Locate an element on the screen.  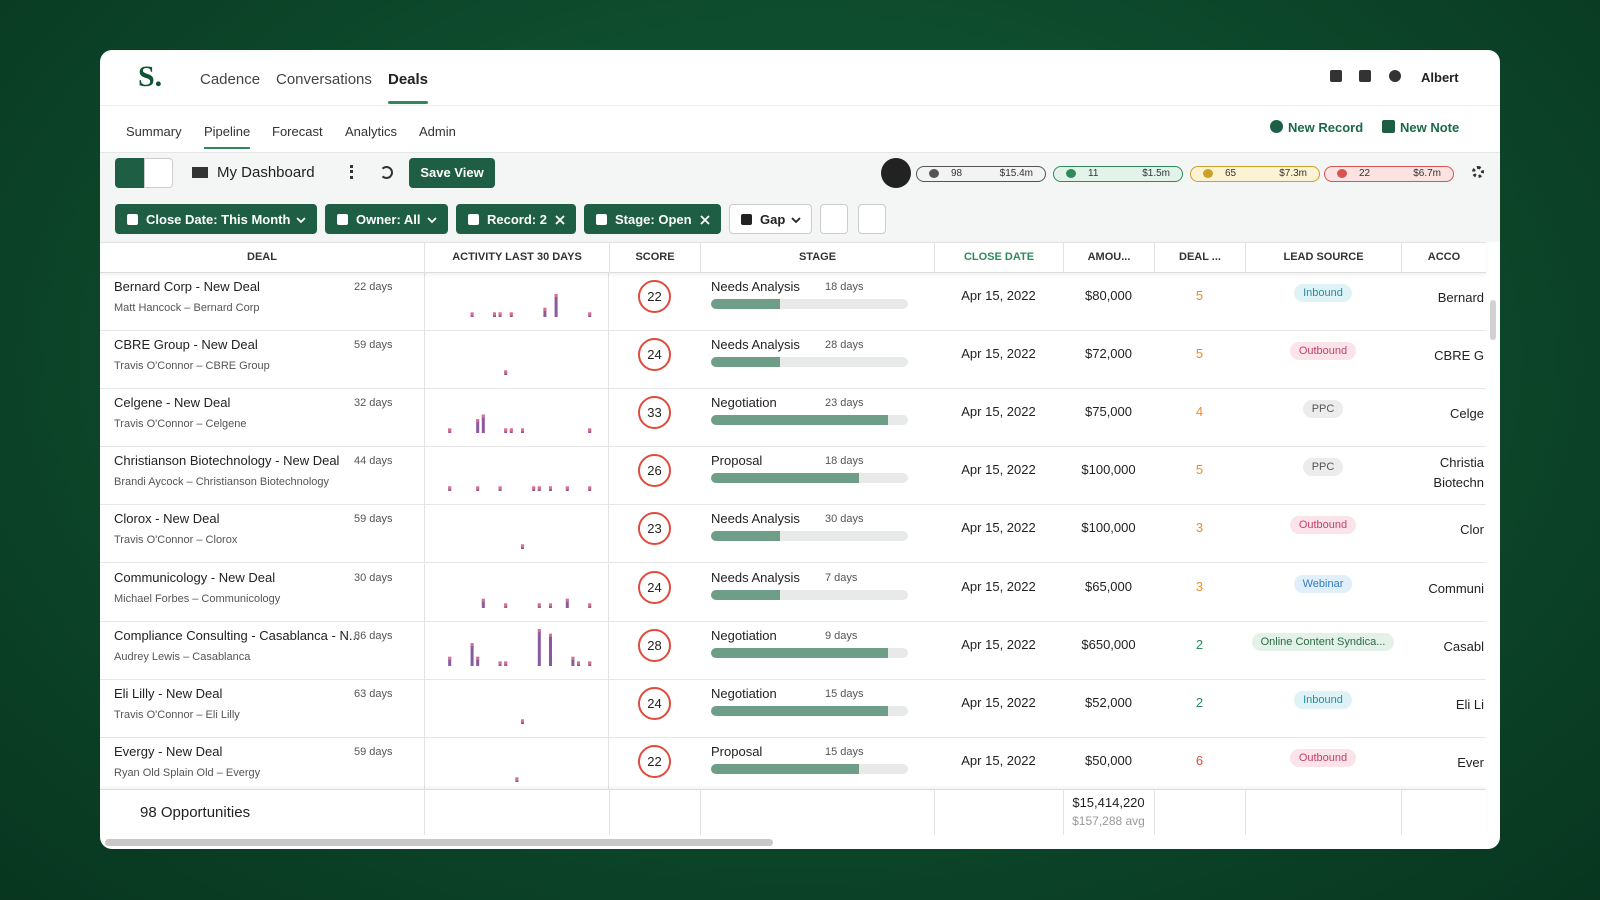
stat-pill: 11 $1.5m is located at coordinates (1118, 174).